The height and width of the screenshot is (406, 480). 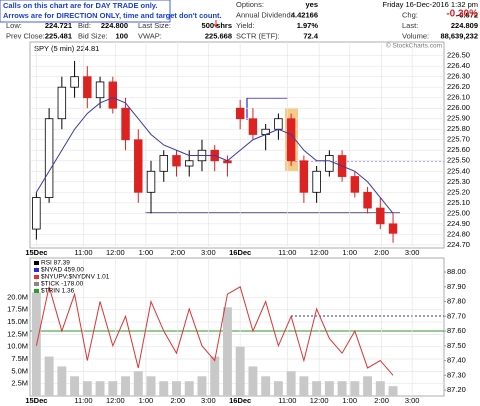 What do you see at coordinates (308, 25) in the screenshot?
I see `field-value: 1.97%` at bounding box center [308, 25].